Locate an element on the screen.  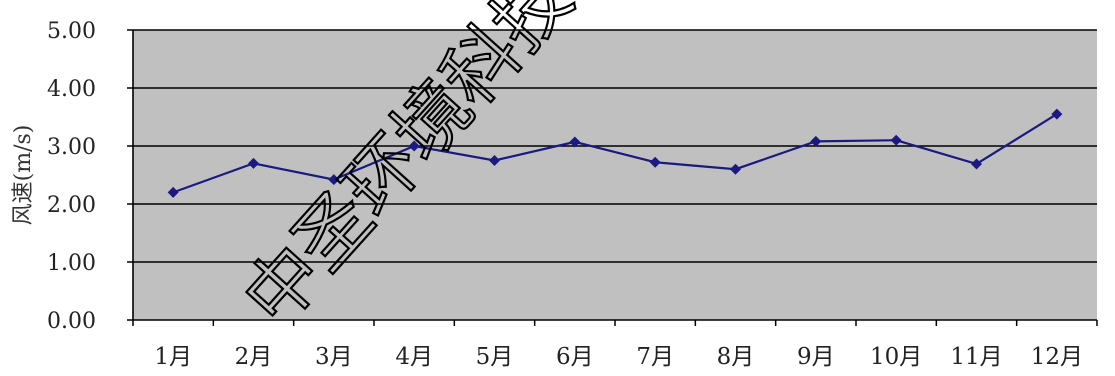
x-tick-label: 8月 is located at coordinates (736, 357).